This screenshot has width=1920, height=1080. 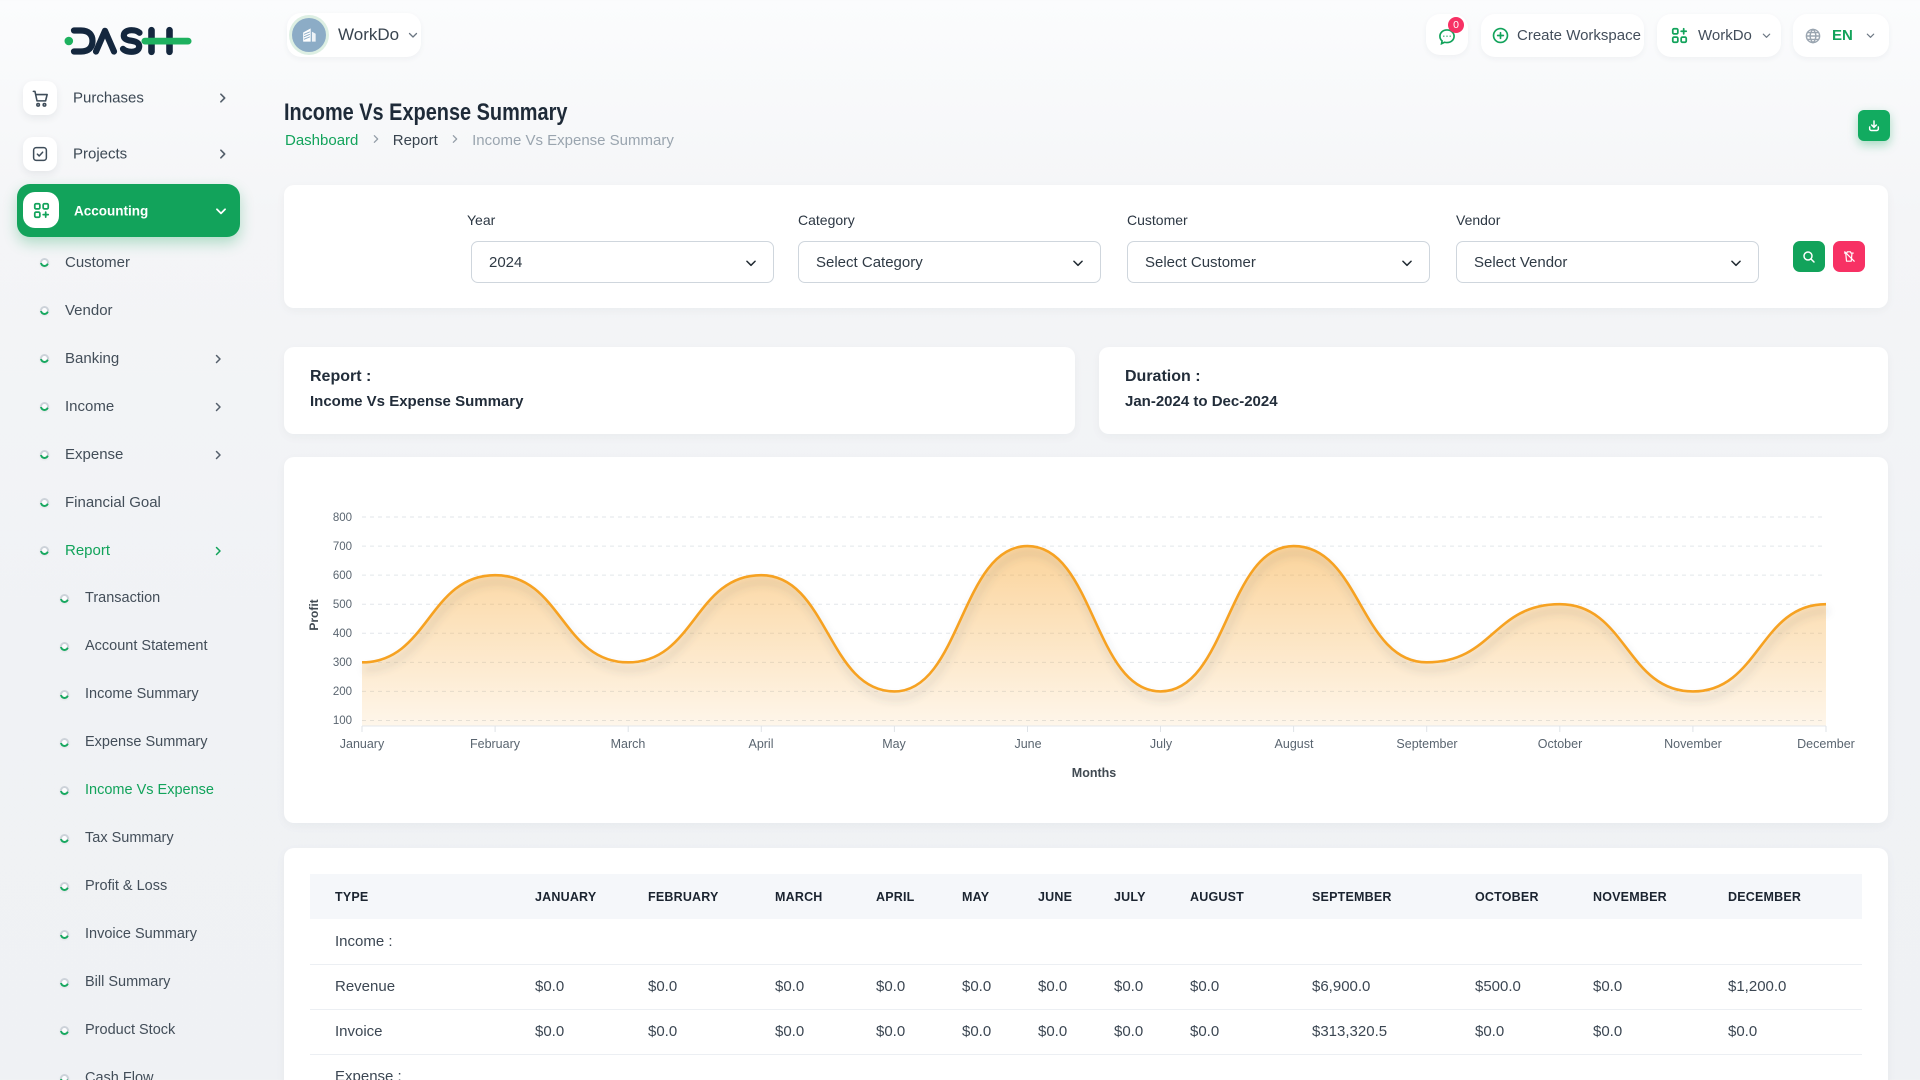 What do you see at coordinates (1294, 744) in the screenshot?
I see `svg-text: August` at bounding box center [1294, 744].